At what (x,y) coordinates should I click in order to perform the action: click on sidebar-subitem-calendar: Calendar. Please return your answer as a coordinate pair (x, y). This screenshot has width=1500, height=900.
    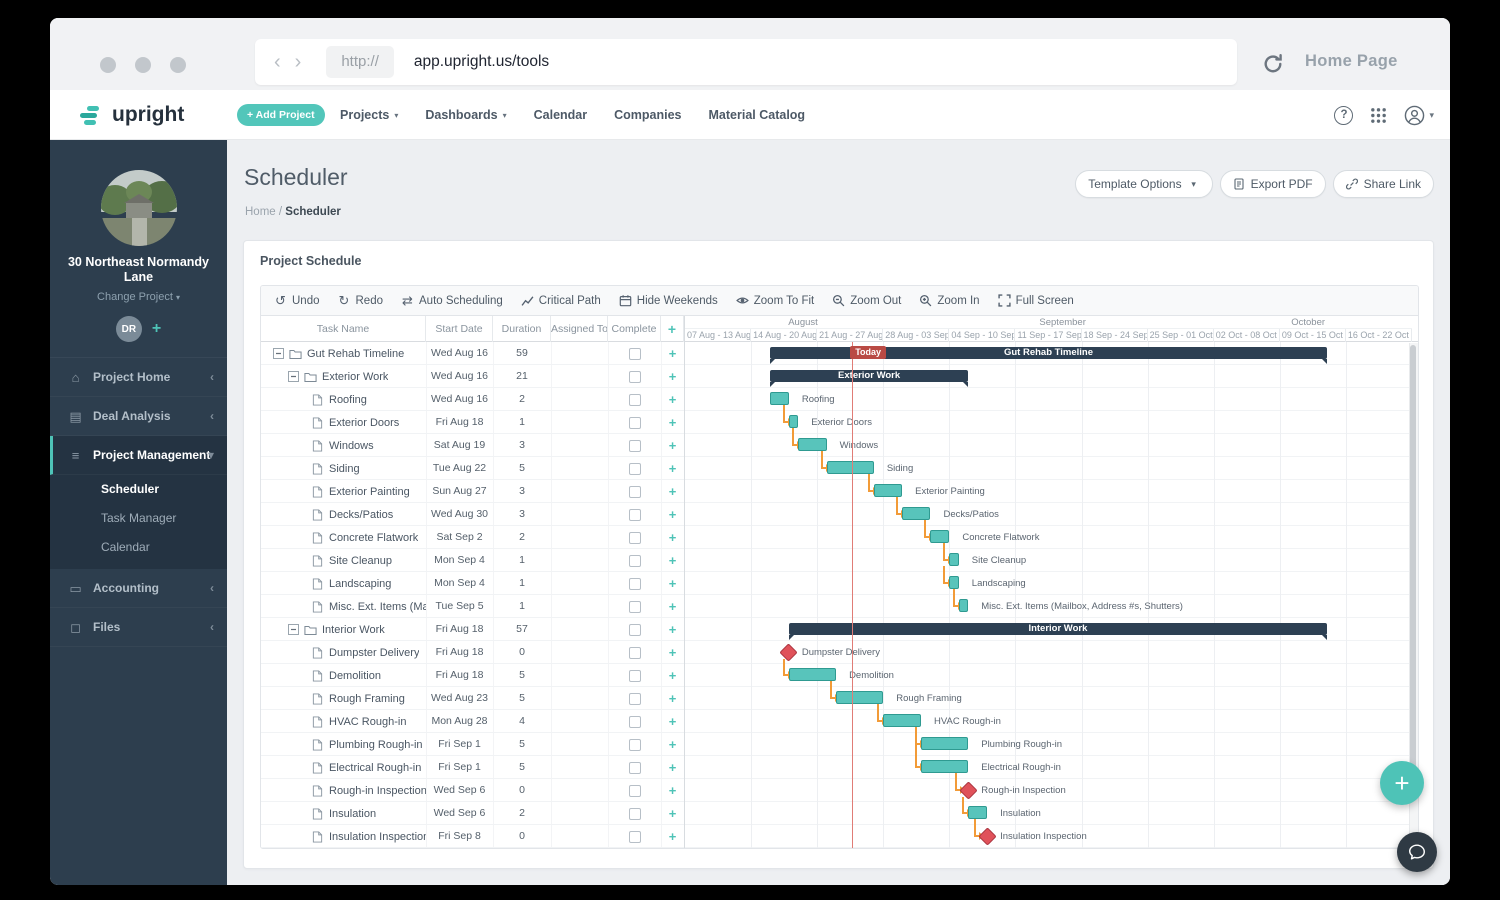
    Looking at the image, I should click on (125, 547).